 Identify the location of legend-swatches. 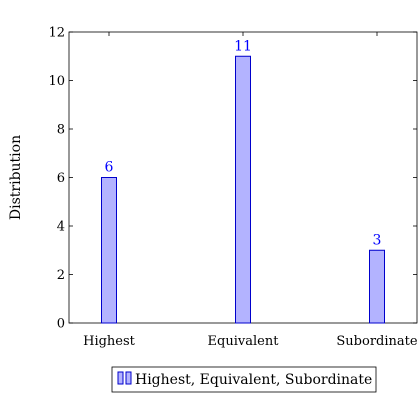
(124, 378).